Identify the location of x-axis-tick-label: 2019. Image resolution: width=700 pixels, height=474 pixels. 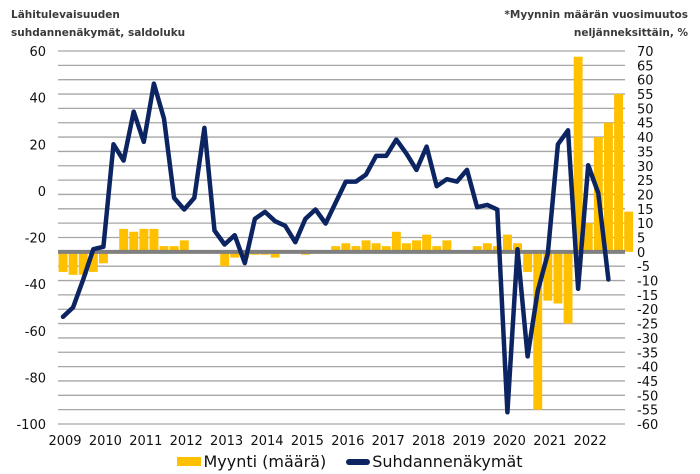
(468, 441).